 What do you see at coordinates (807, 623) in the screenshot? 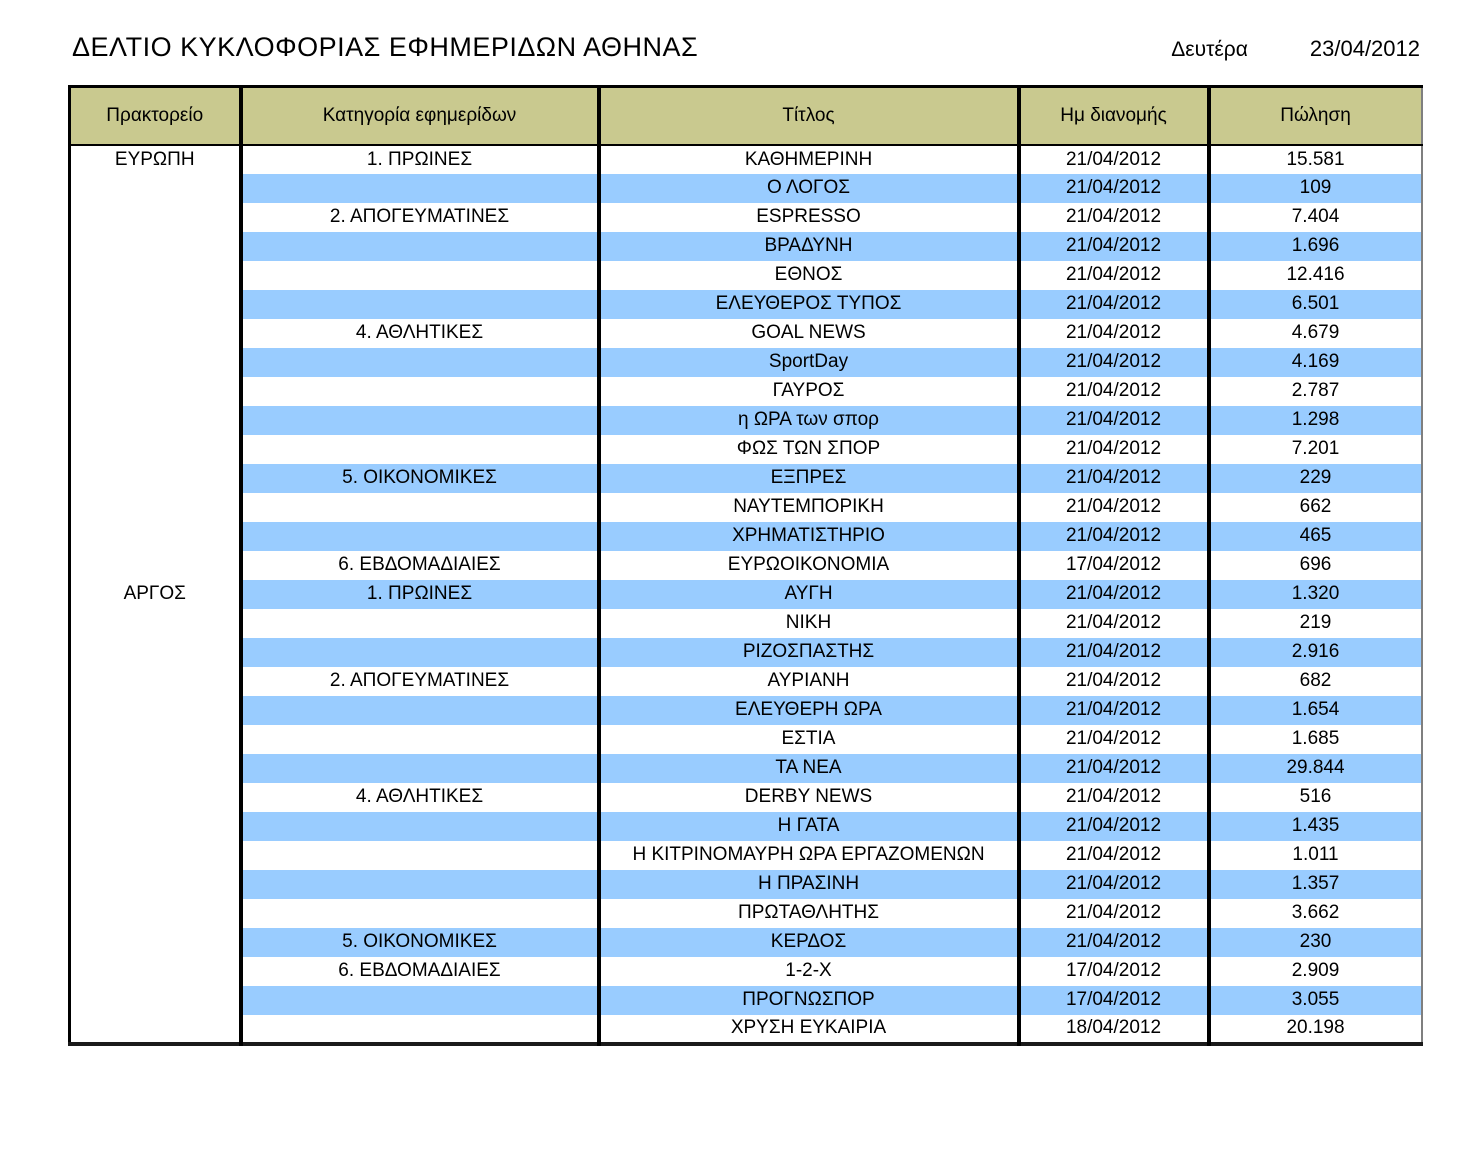
I see `cell-title: ΝΙΚΗ` at bounding box center [807, 623].